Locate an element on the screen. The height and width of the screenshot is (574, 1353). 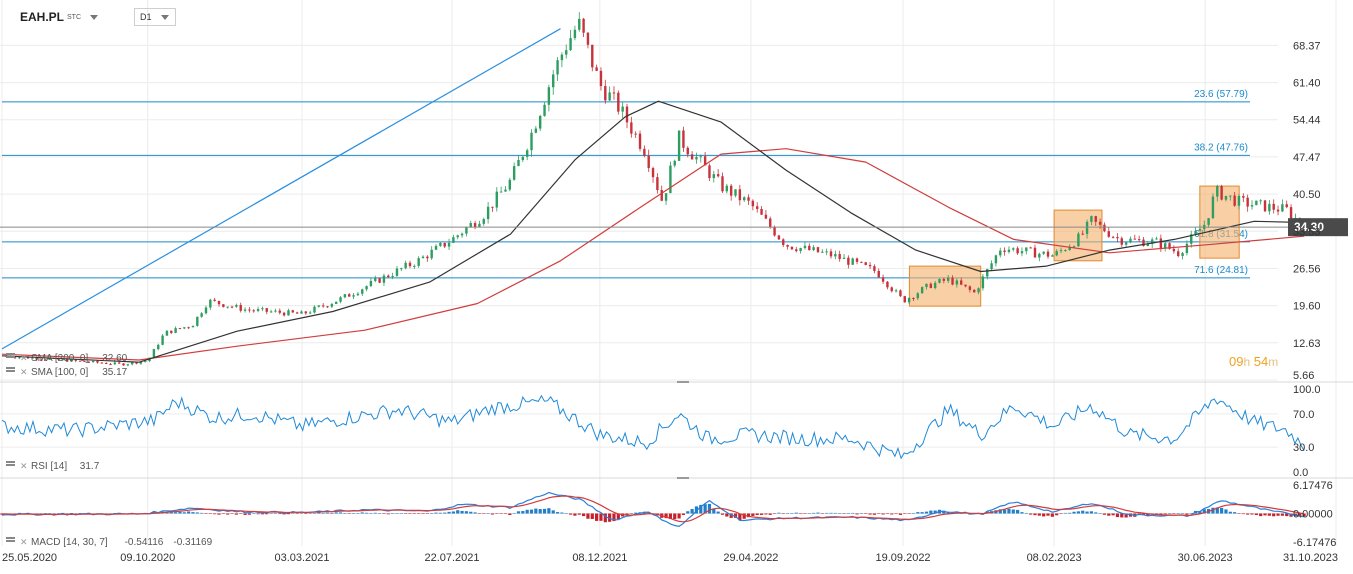
rsi-tick-label: 30.0 is located at coordinates (1303, 448).